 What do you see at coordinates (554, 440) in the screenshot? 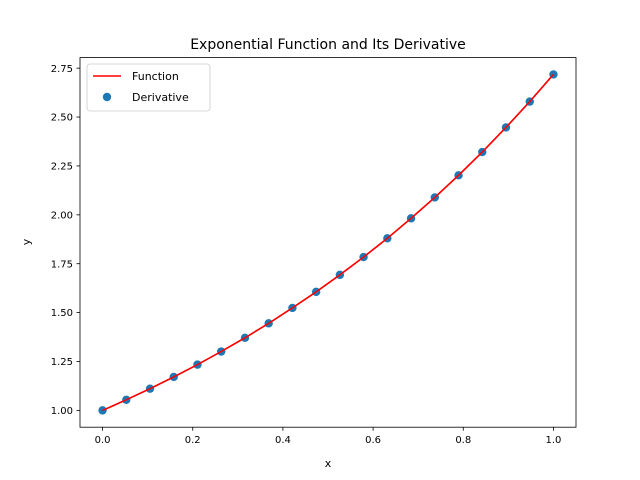
I see `x-tick-label: 1.0` at bounding box center [554, 440].